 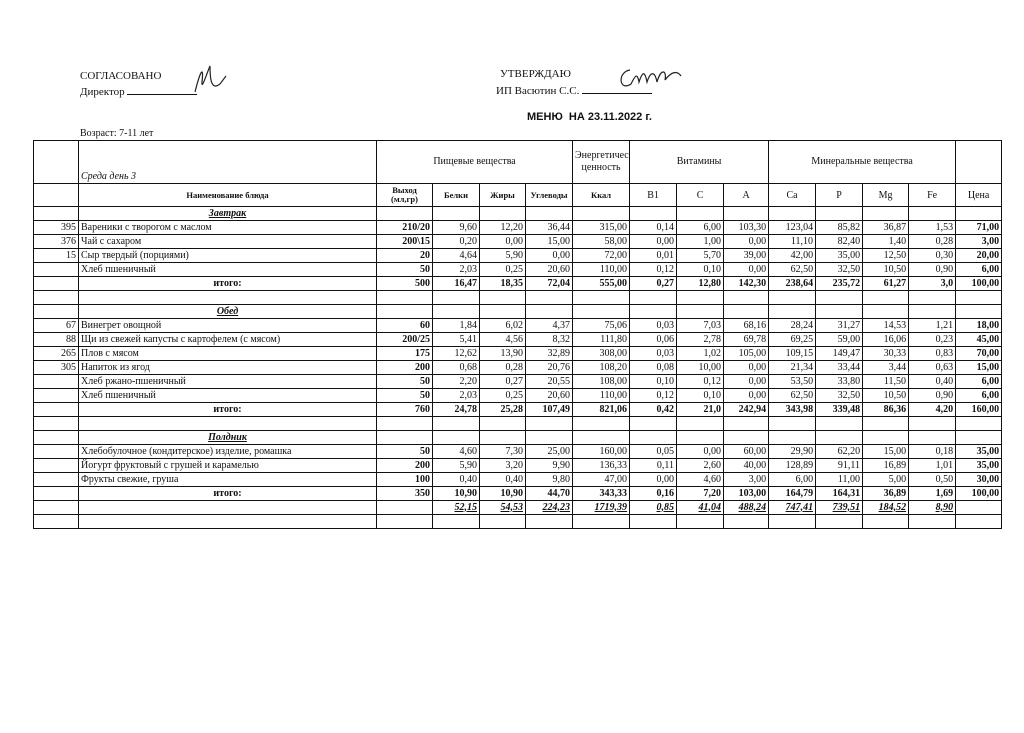 What do you see at coordinates (886, 283) in the screenshot?
I see `value-cell: 61,27` at bounding box center [886, 283].